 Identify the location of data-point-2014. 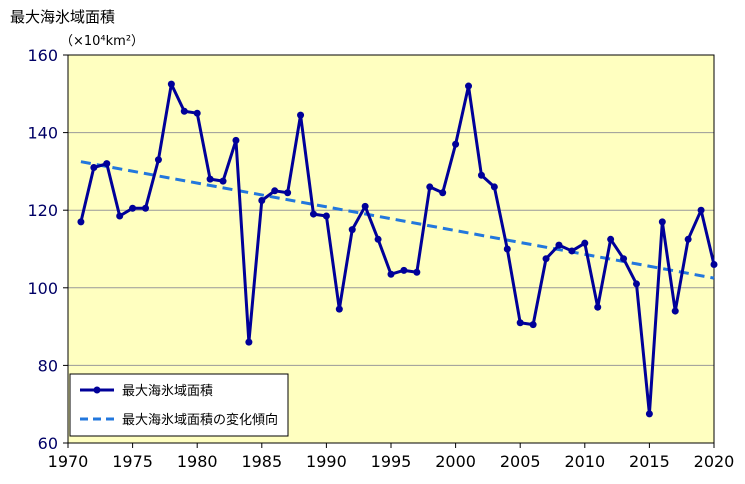
(636, 284).